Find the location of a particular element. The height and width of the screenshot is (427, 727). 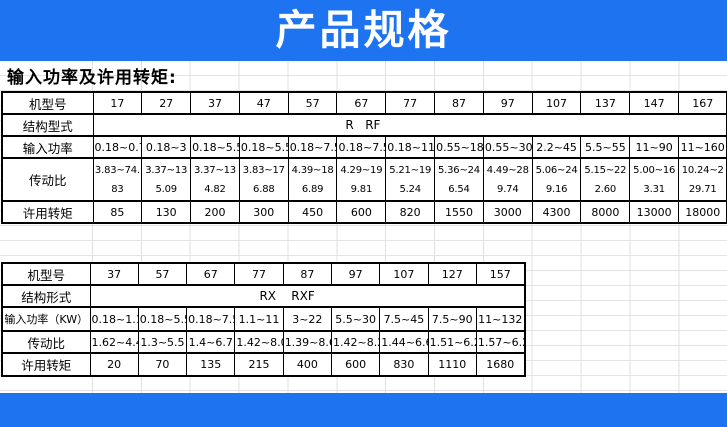

cell-power: 0.55~30 is located at coordinates (507, 147).